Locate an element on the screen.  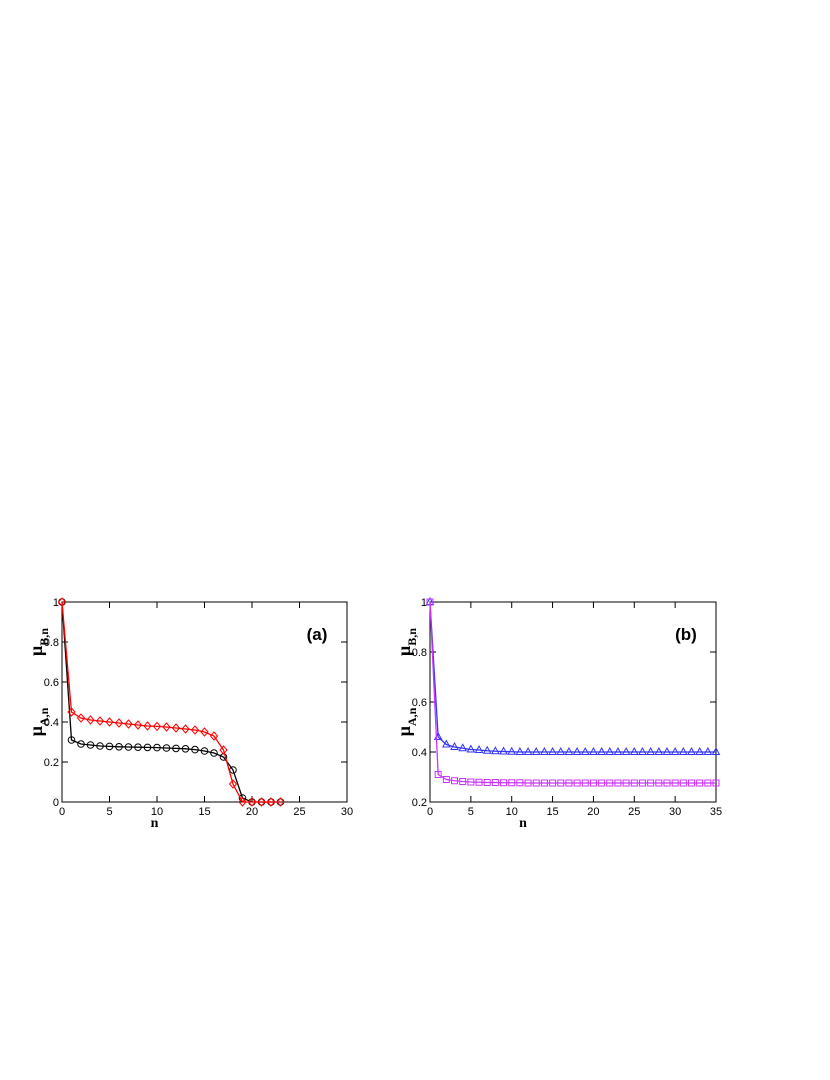
y-tick-label: 0 is located at coordinates (56, 803).